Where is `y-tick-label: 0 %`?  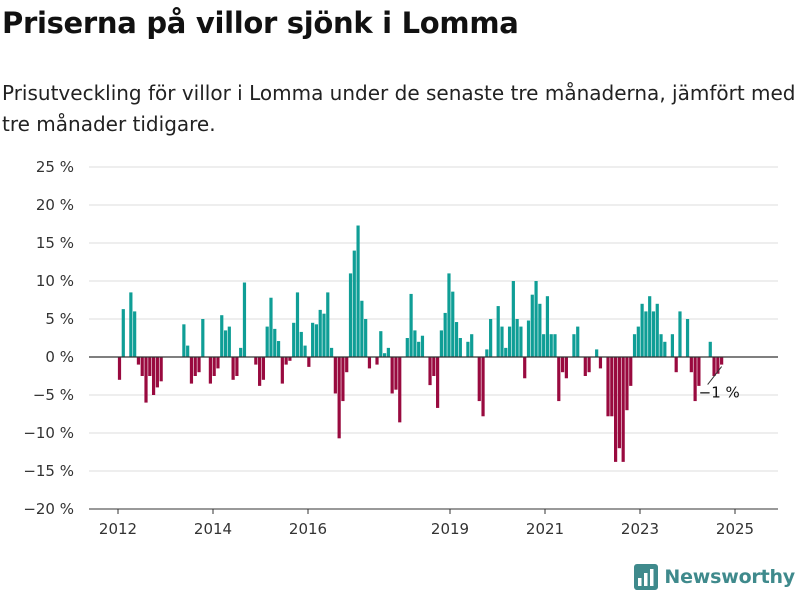 y-tick-label: 0 % is located at coordinates (59, 357).